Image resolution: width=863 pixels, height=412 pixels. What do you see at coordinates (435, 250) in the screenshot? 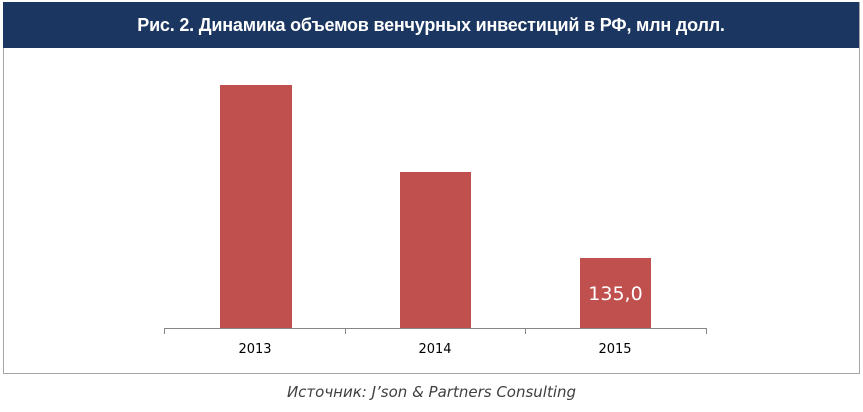
I see `bar-2014` at bounding box center [435, 250].